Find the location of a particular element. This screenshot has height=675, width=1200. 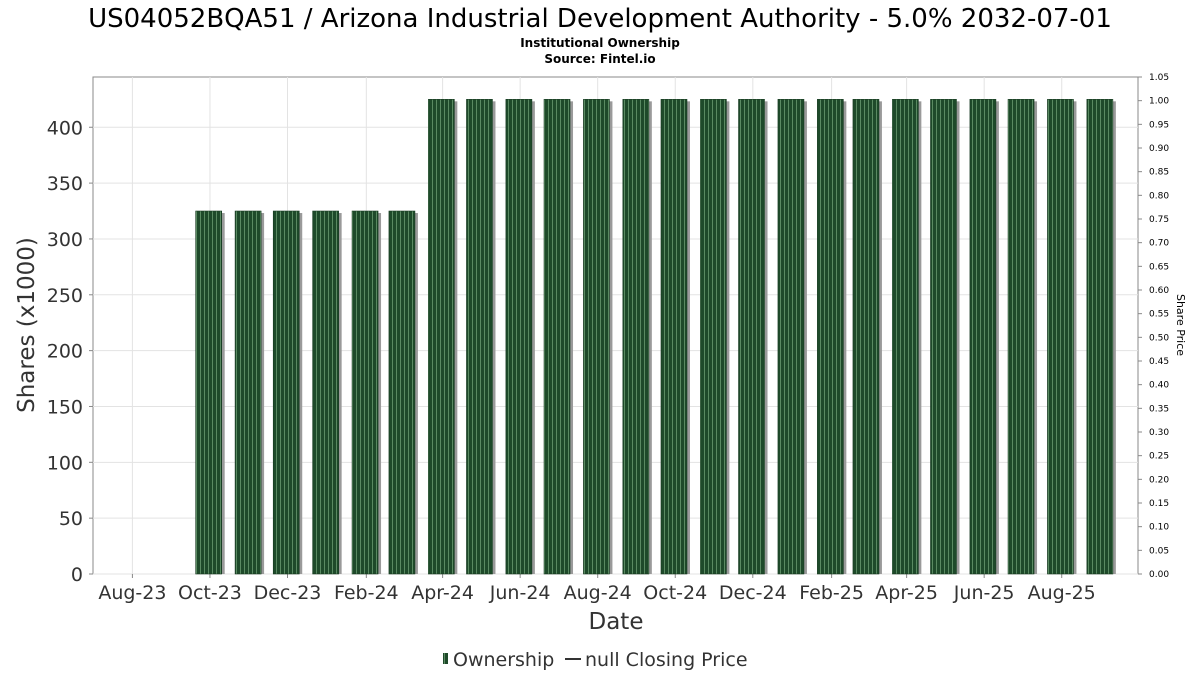

legend: Ownership null Closing Price is located at coordinates (595, 660).